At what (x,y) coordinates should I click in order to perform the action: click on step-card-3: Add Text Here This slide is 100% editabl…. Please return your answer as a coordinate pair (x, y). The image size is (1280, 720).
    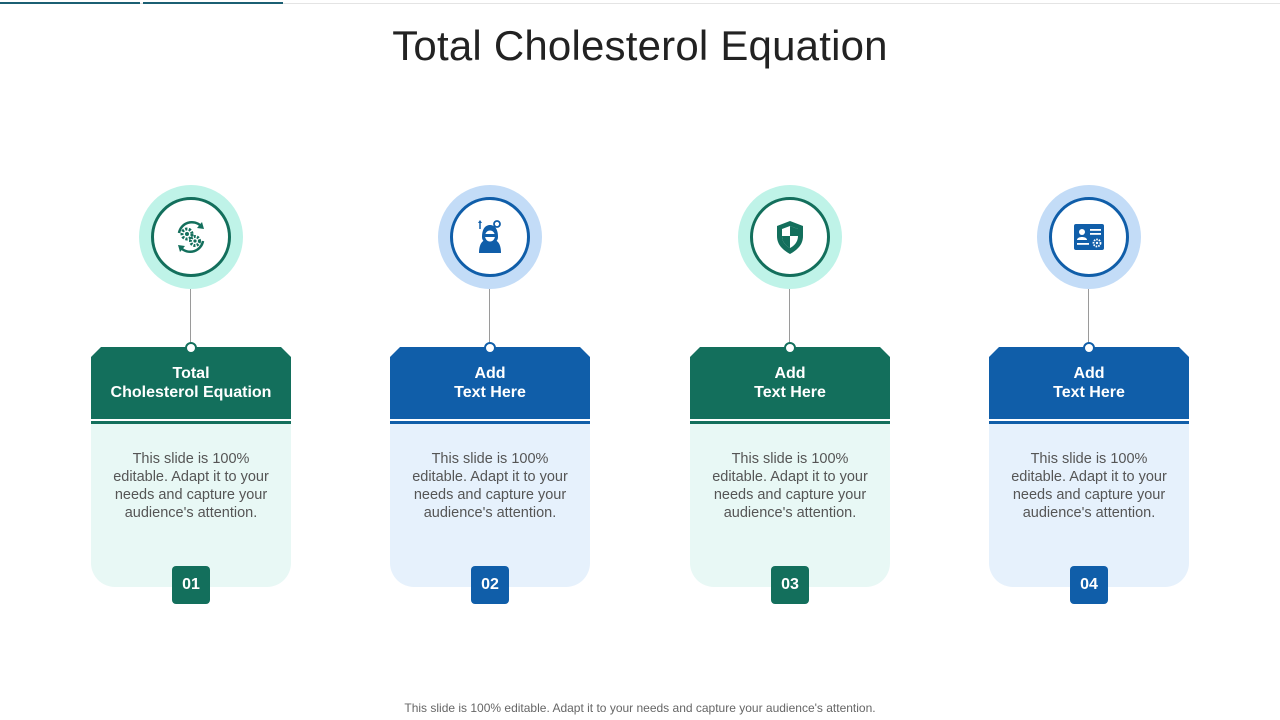
    Looking at the image, I should click on (790, 395).